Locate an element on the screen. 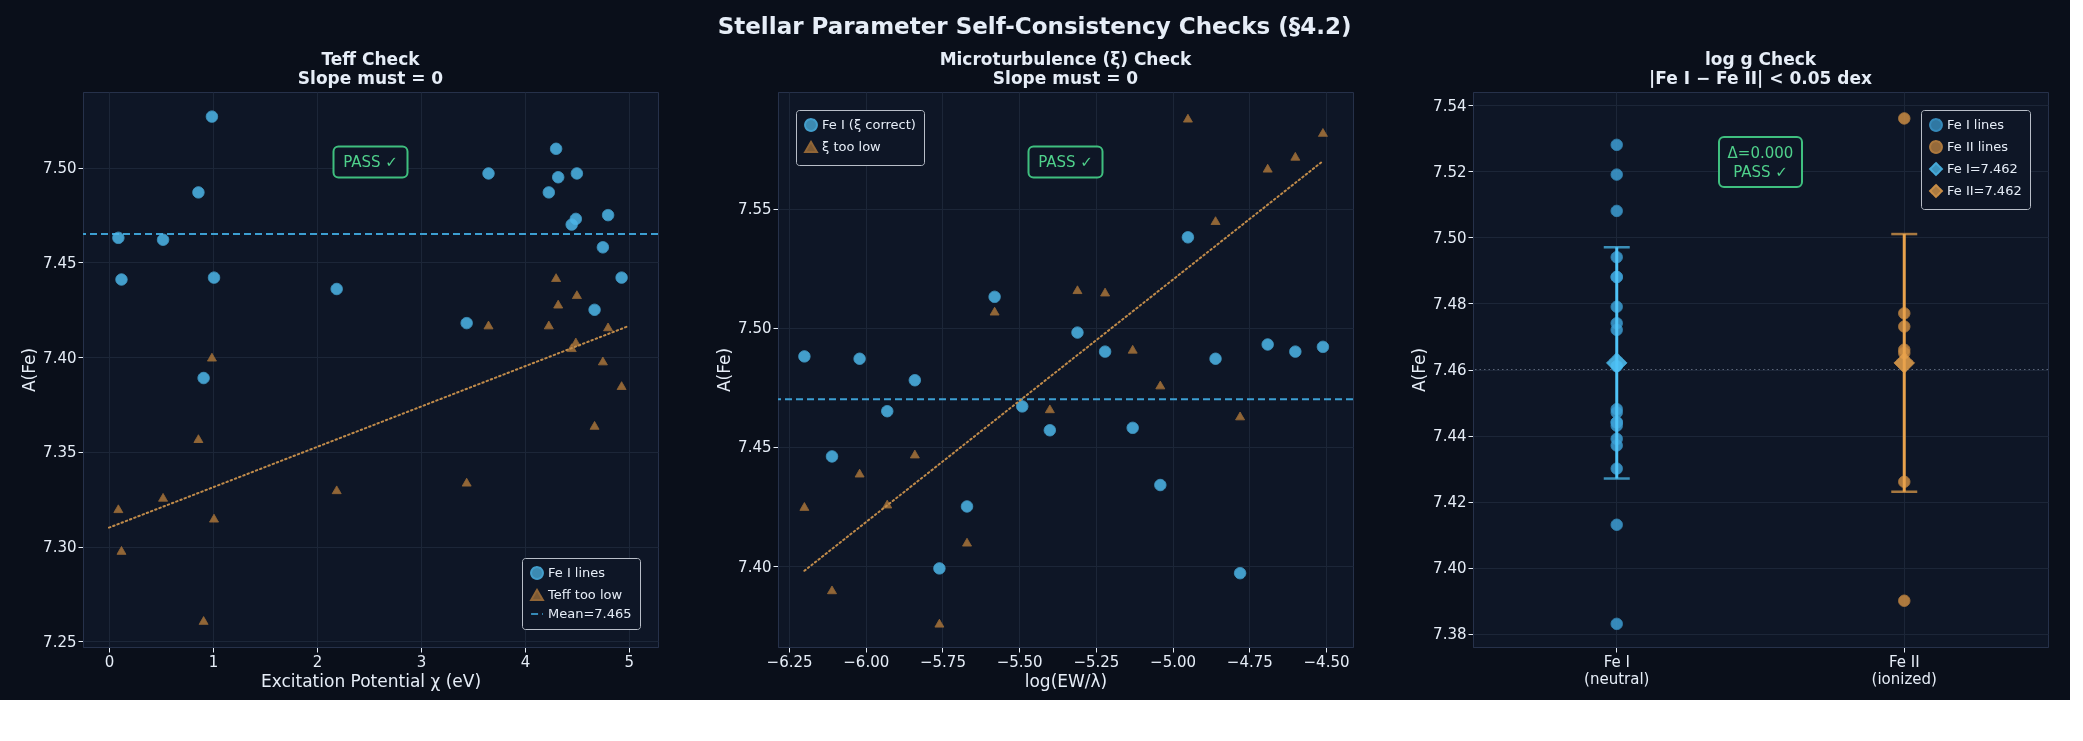 The height and width of the screenshot is (741, 2083). x-tick-label: Fe II (ionized) is located at coordinates (1904, 670).